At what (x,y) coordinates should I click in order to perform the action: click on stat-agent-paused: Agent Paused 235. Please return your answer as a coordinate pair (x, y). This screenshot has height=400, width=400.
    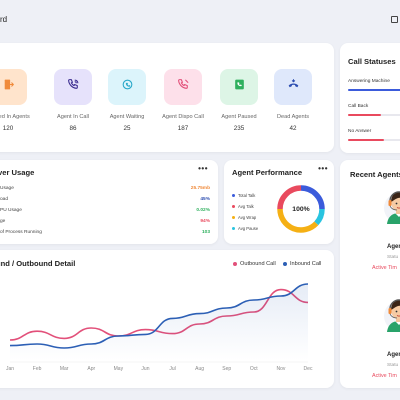
    Looking at the image, I should click on (239, 100).